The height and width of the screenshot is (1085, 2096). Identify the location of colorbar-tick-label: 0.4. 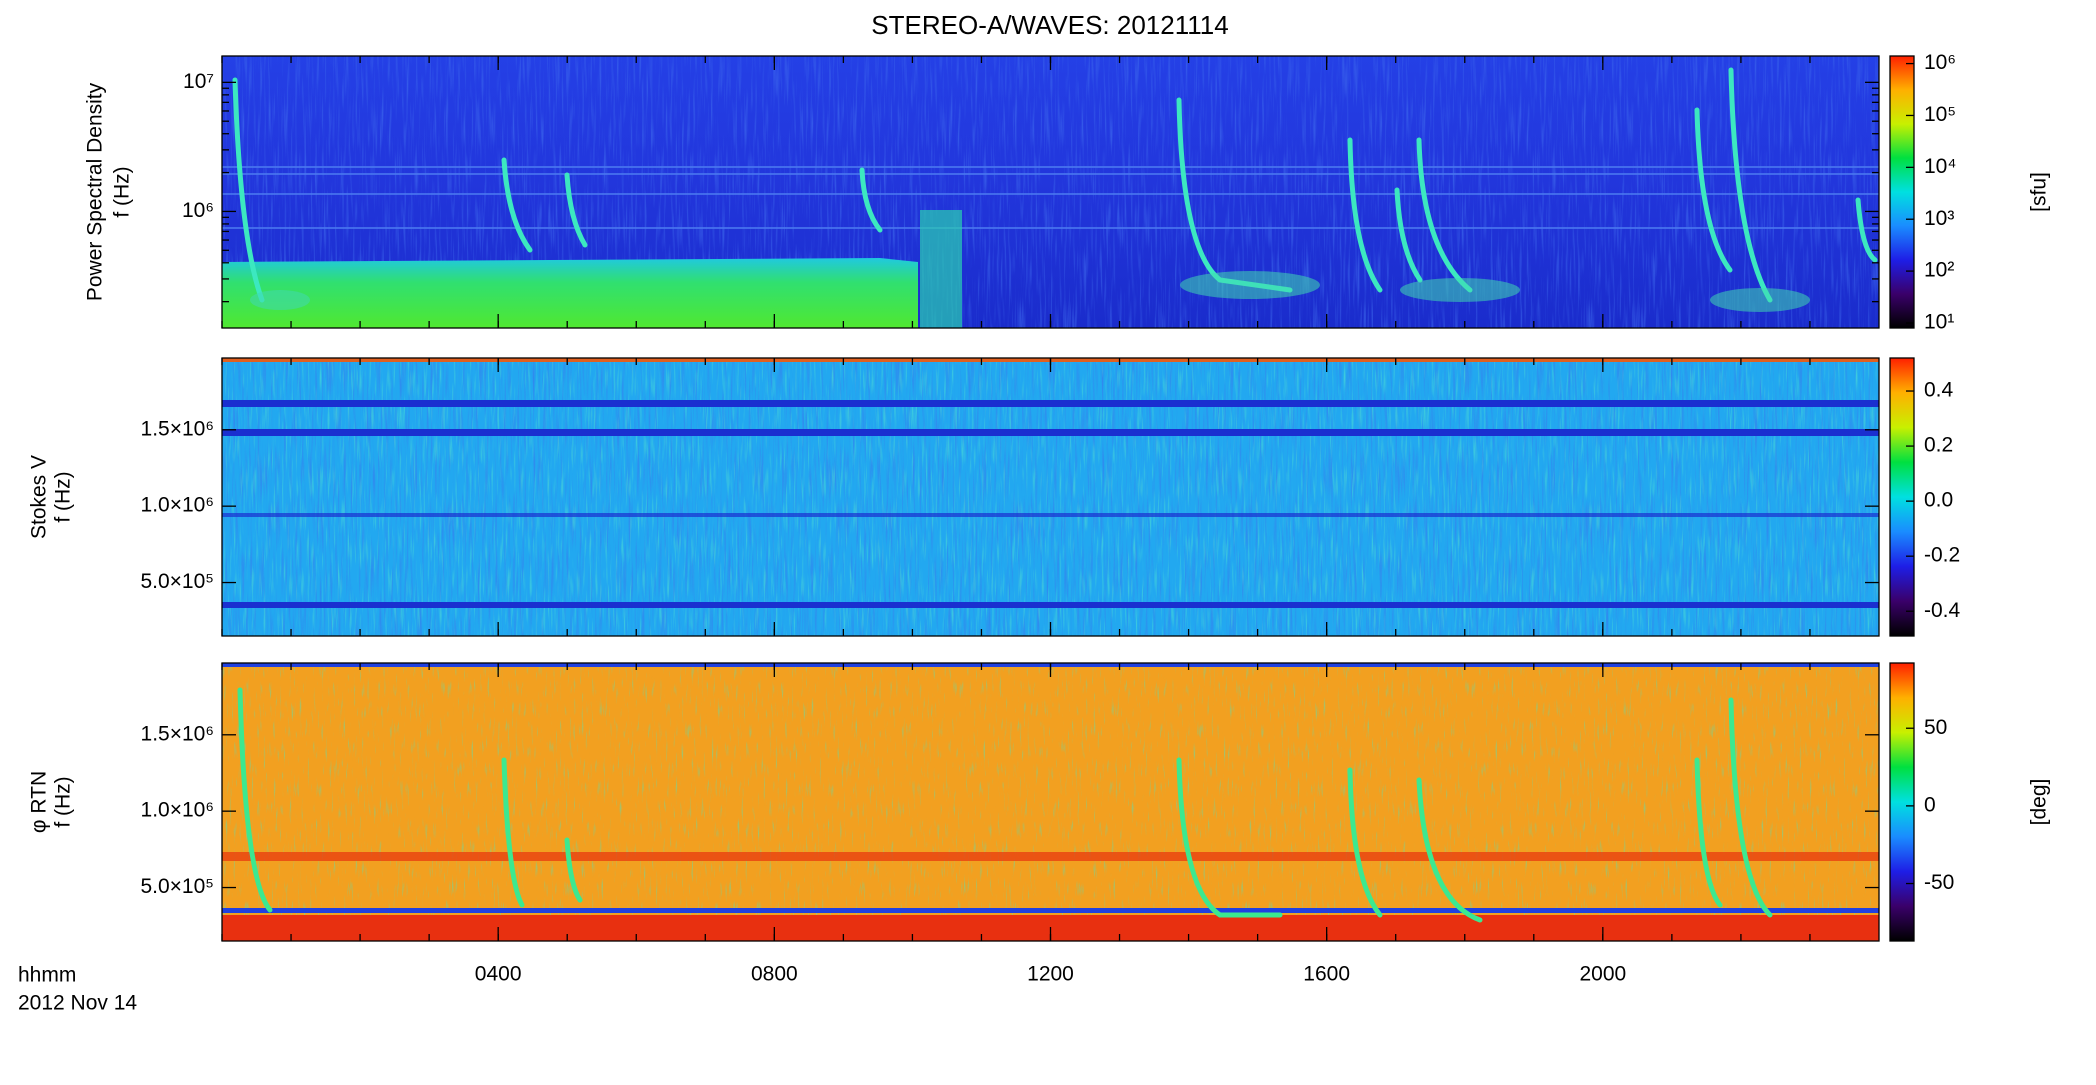
(1939, 390).